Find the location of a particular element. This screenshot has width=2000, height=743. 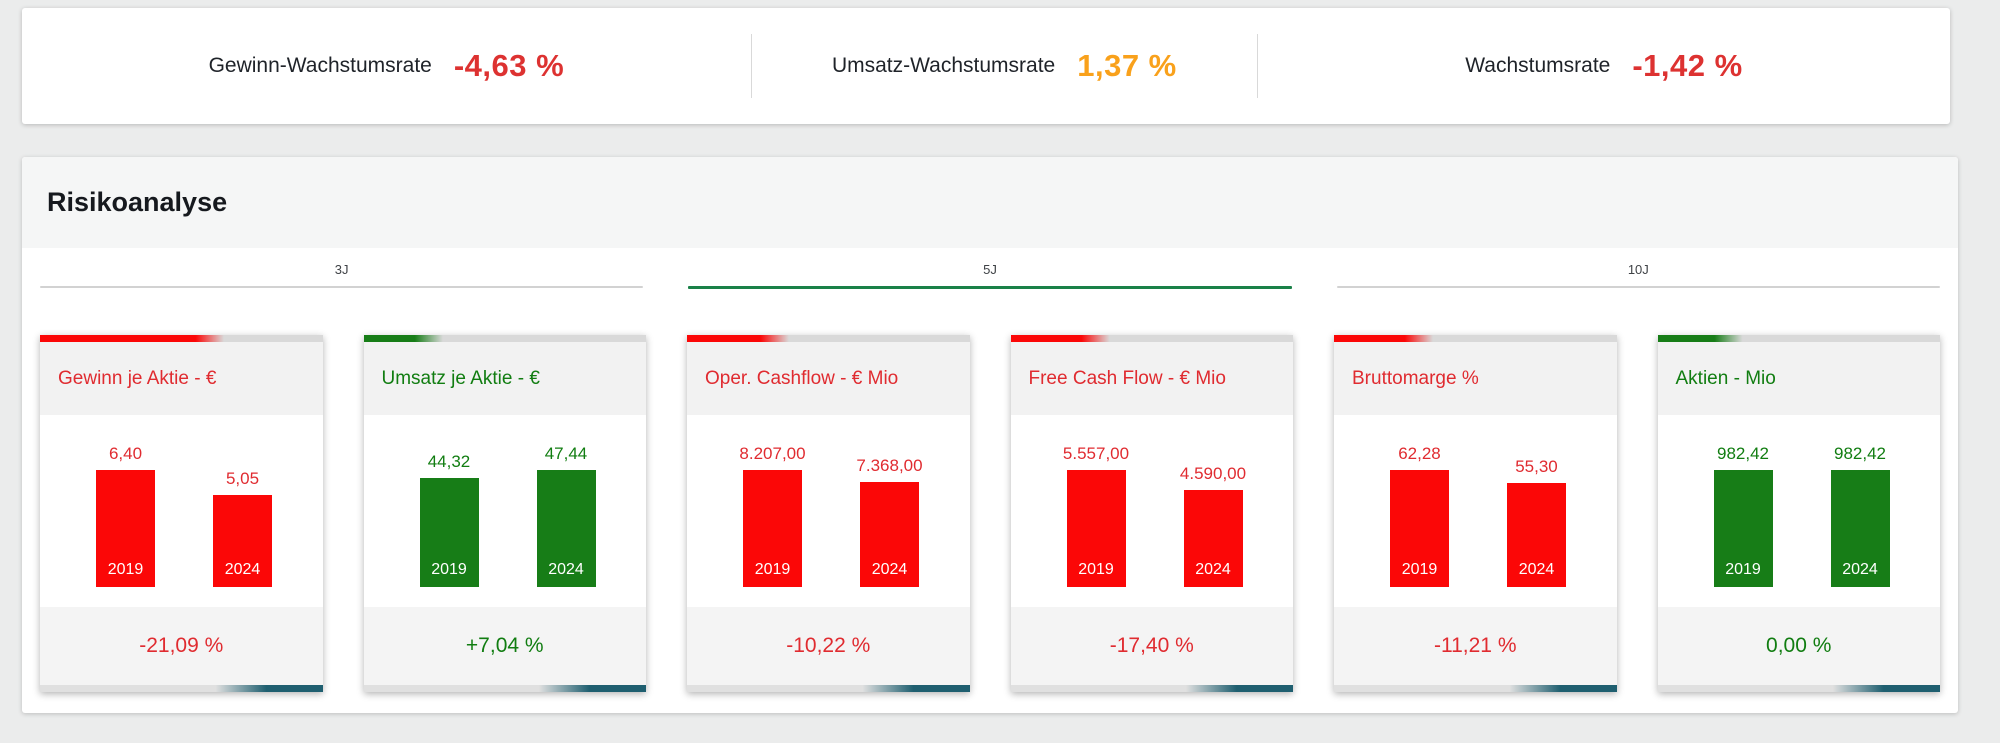

bar-value-label: 55,30 is located at coordinates (1536, 466).